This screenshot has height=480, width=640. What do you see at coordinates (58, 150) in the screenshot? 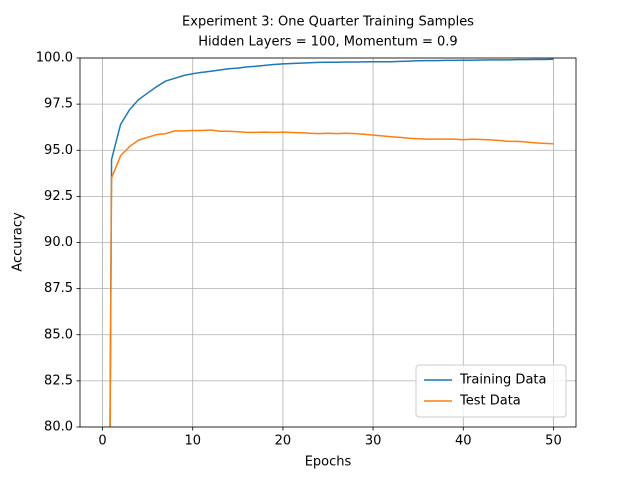
I see `y-tick-label: 95.0` at bounding box center [58, 150].